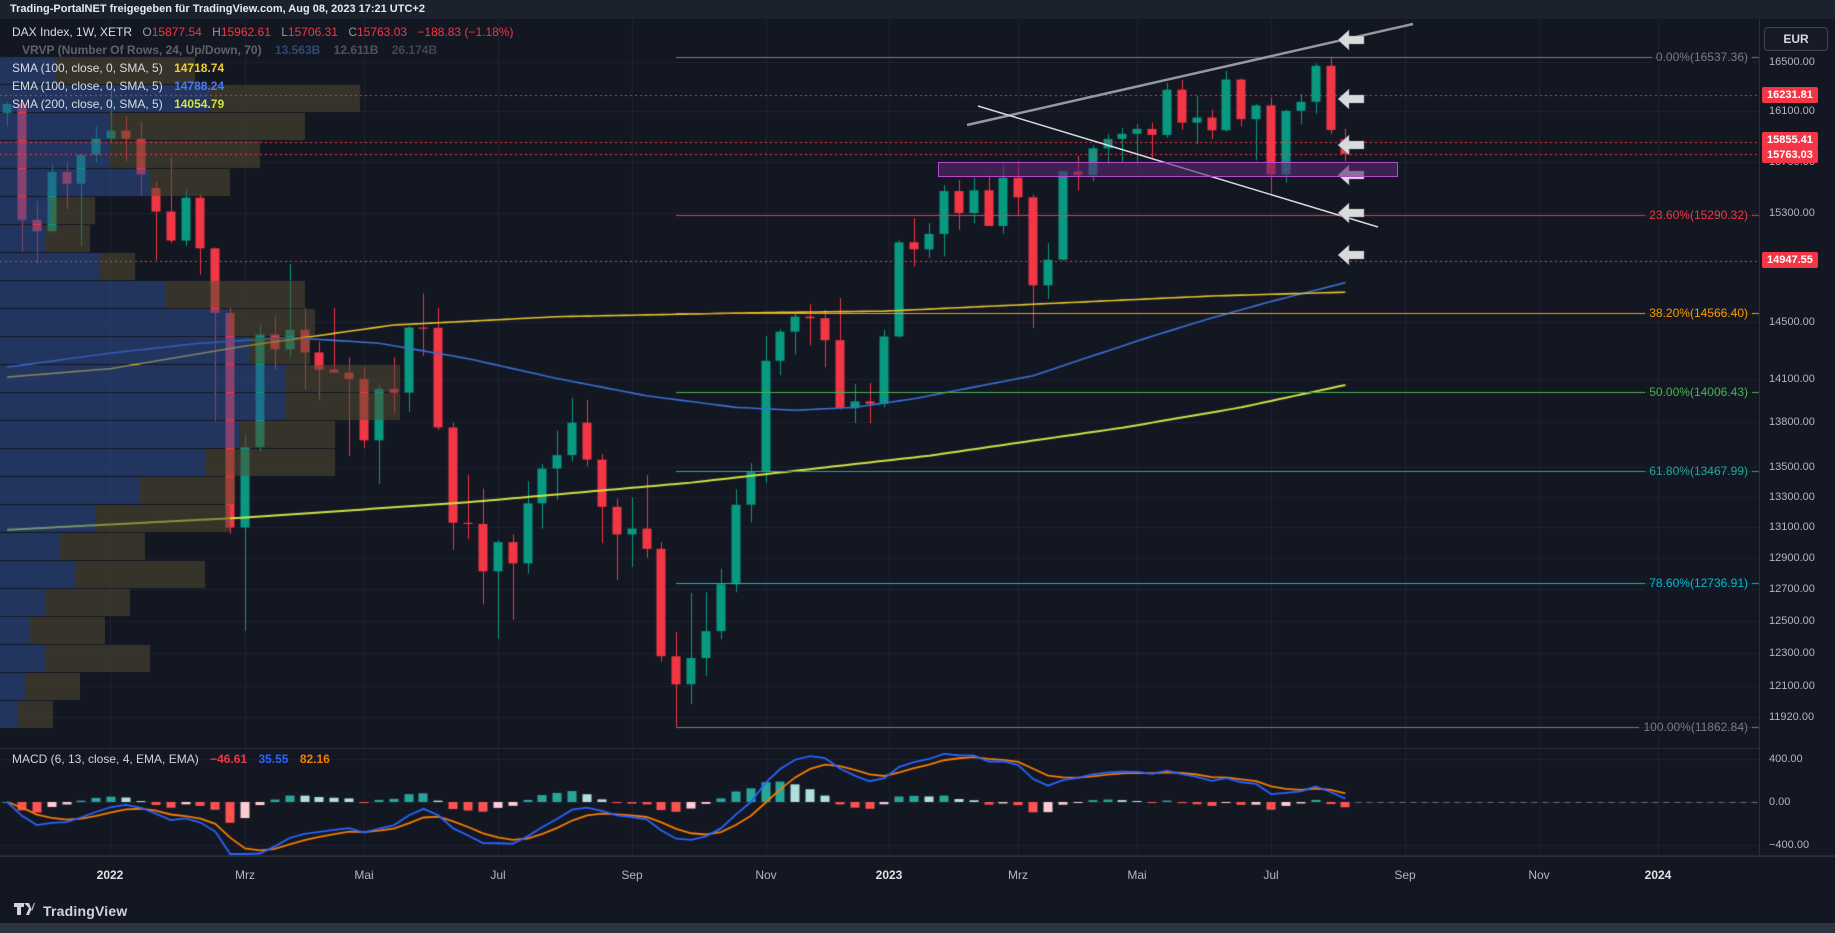 The image size is (1835, 933). Describe the element at coordinates (142, 50) in the screenshot. I see `vrvp-title: VRVP (Number Of Rows, 24, Up/Down, 70)` at that location.